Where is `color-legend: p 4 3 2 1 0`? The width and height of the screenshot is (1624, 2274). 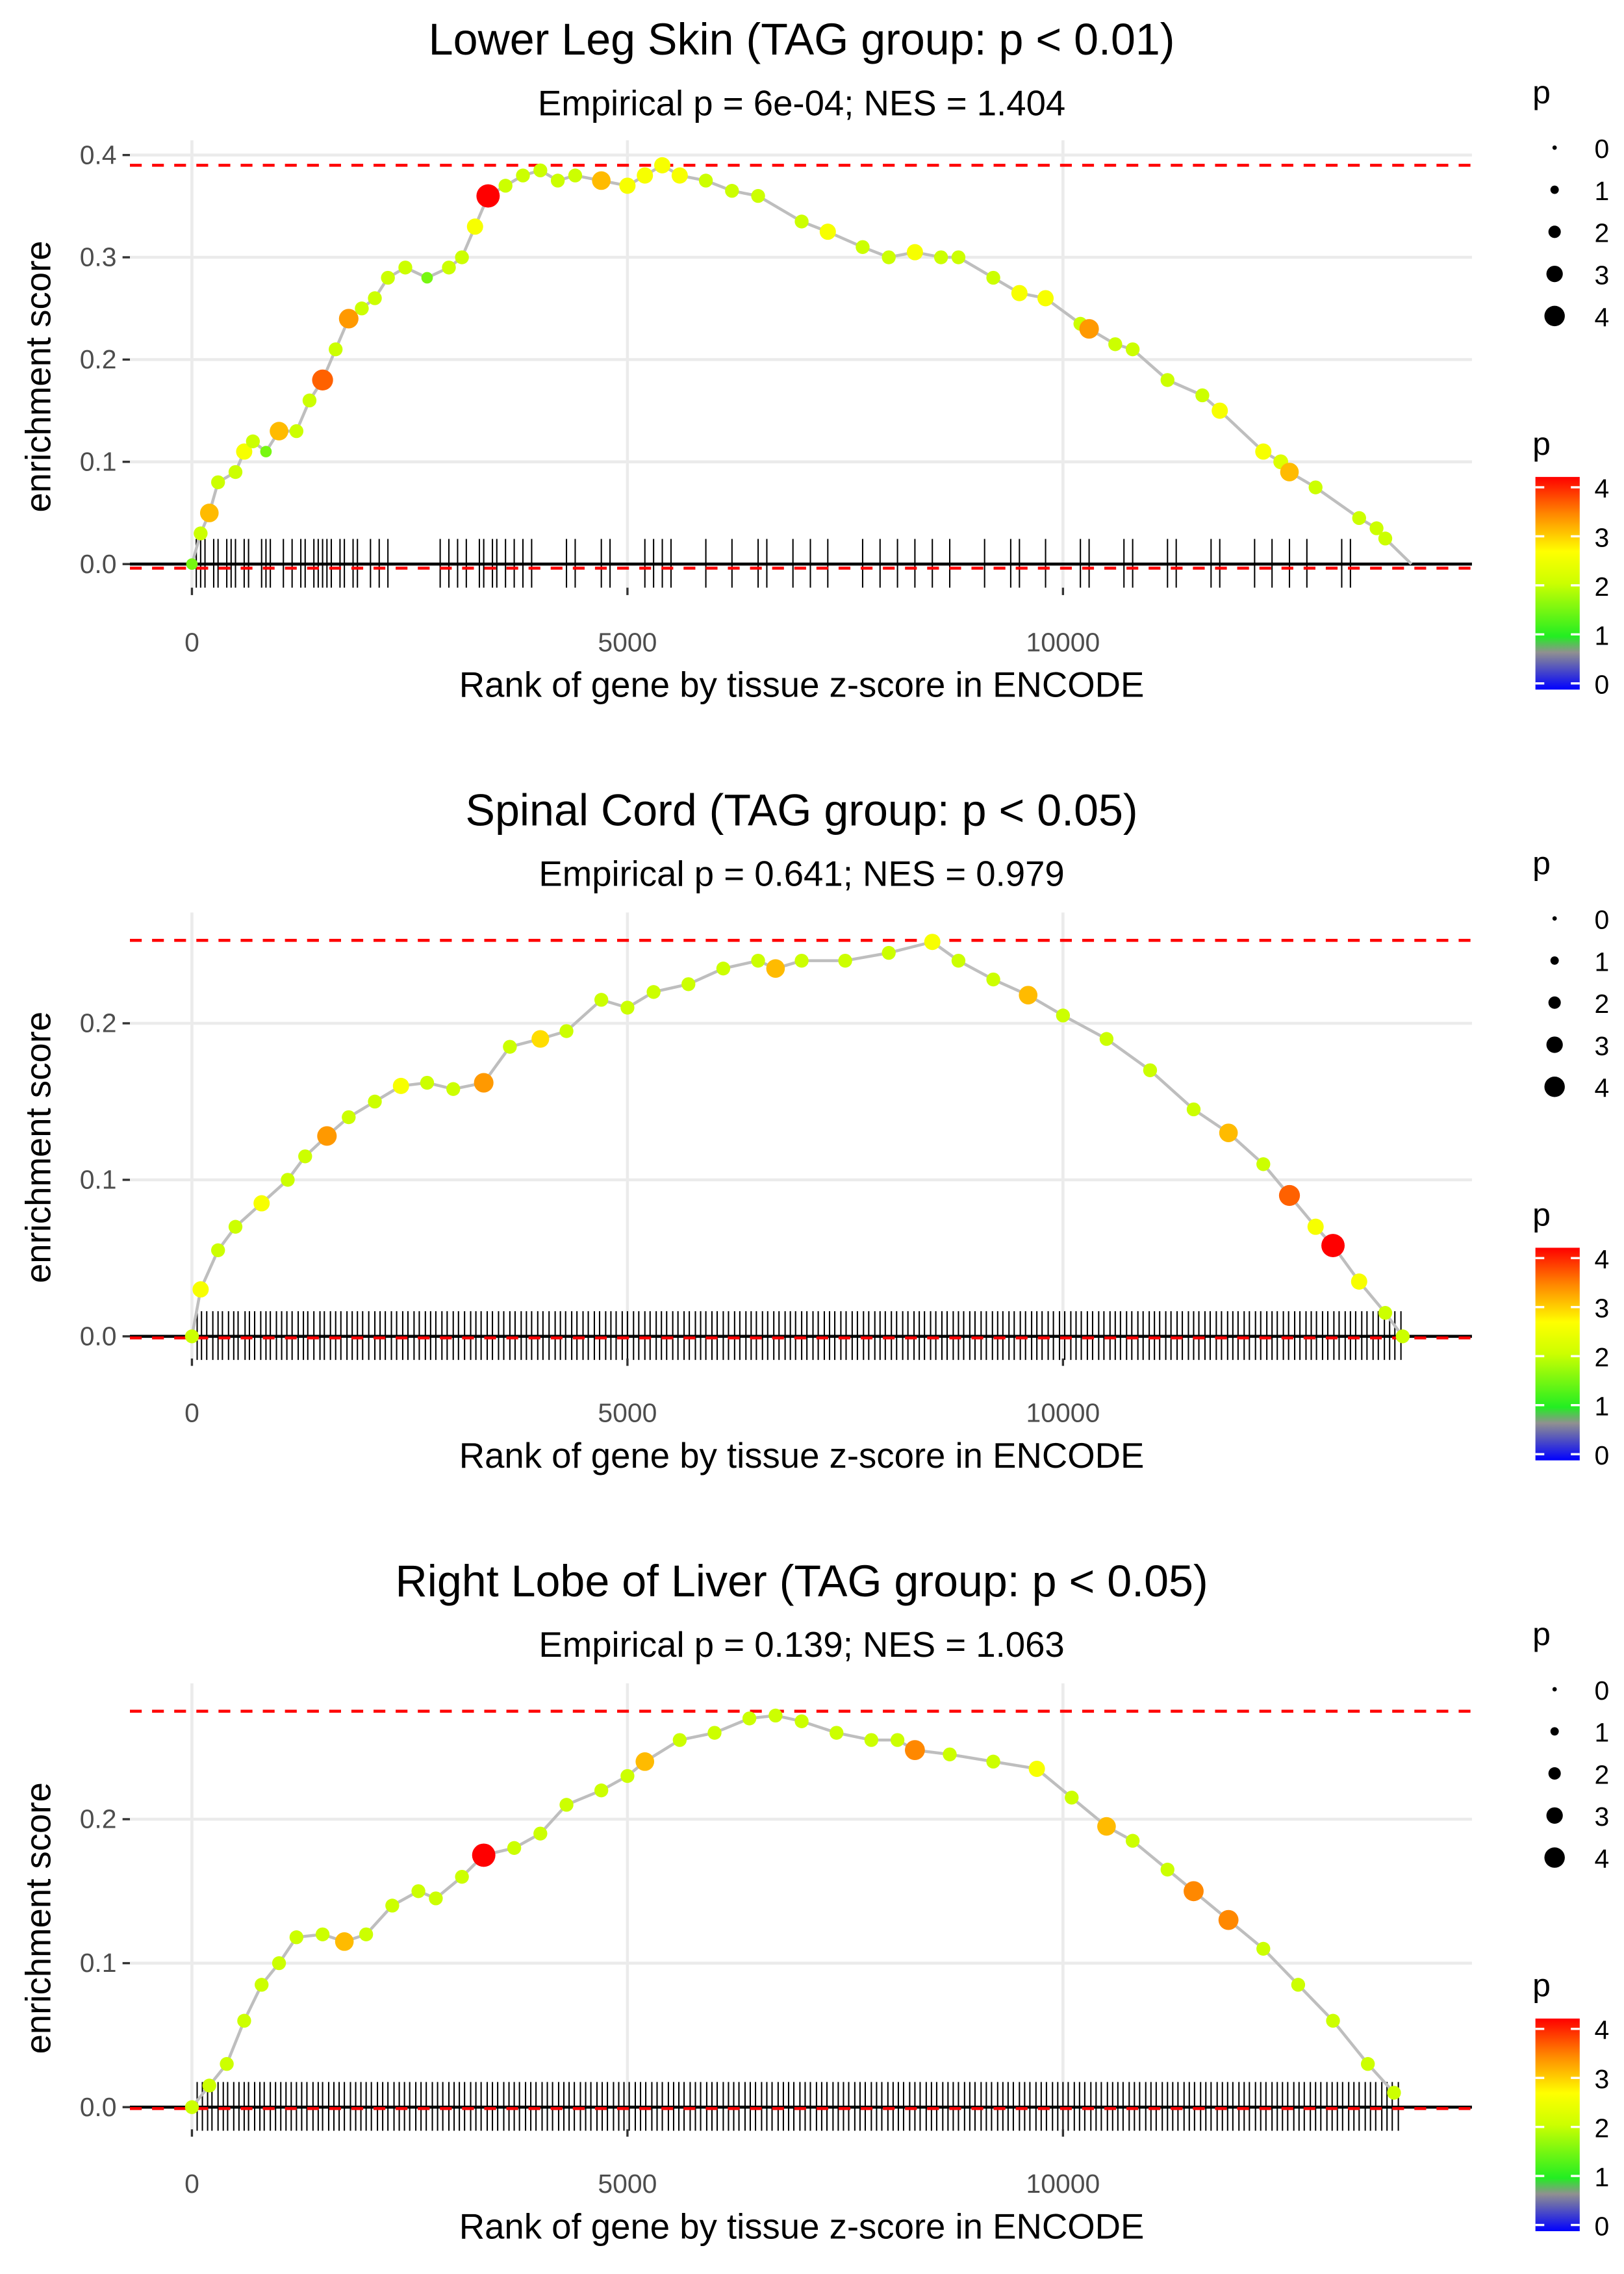 color-legend: p 4 3 2 1 0 is located at coordinates (1570, 1333).